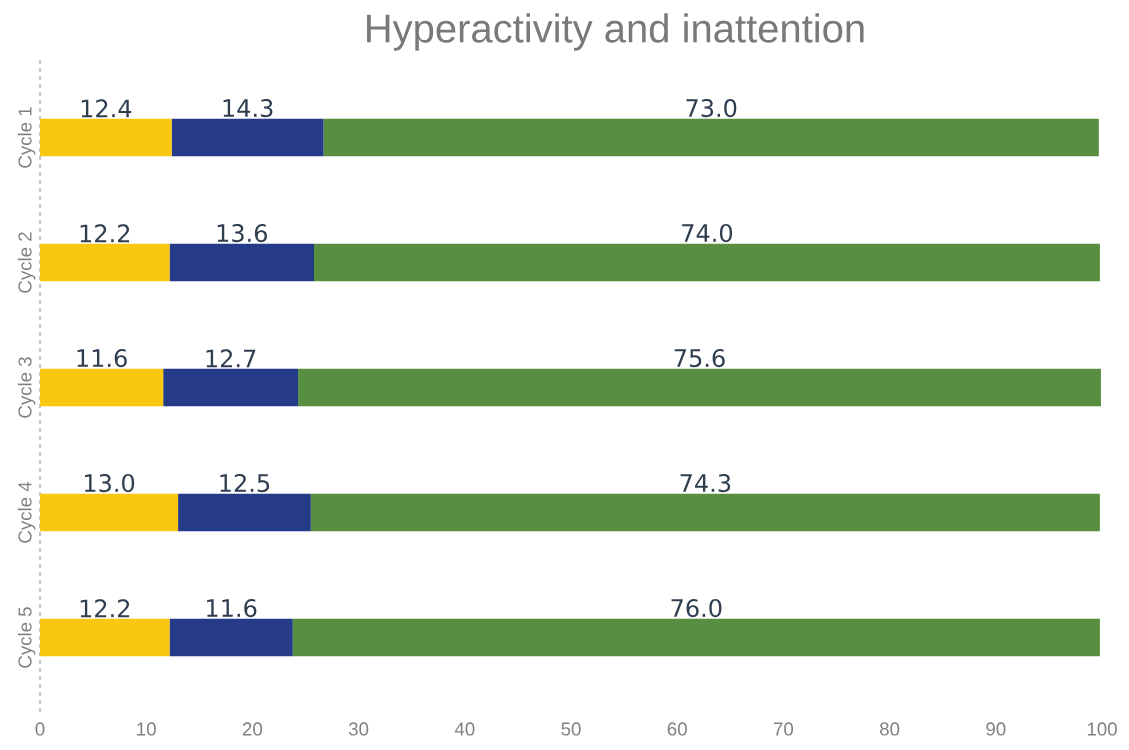 This screenshot has height=750, width=1129. What do you see at coordinates (358, 729) in the screenshot?
I see `x-tick-label: 30` at bounding box center [358, 729].